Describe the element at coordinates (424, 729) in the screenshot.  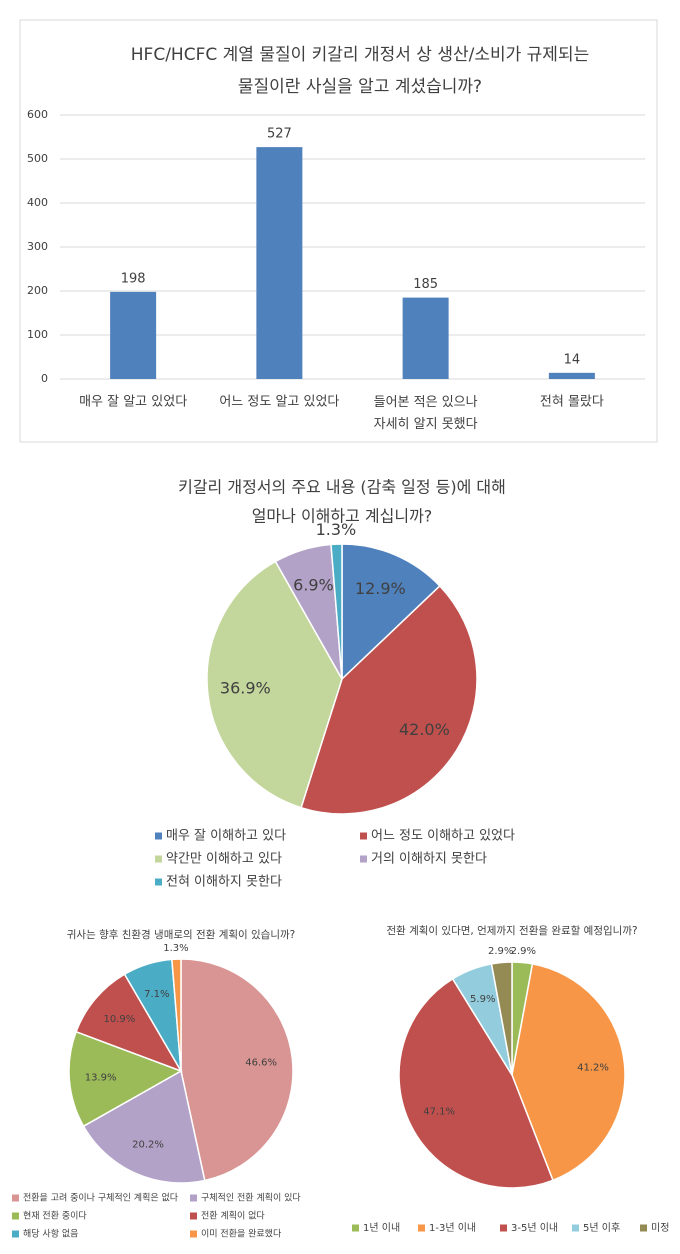
I see `value-label: 42.0%` at that location.